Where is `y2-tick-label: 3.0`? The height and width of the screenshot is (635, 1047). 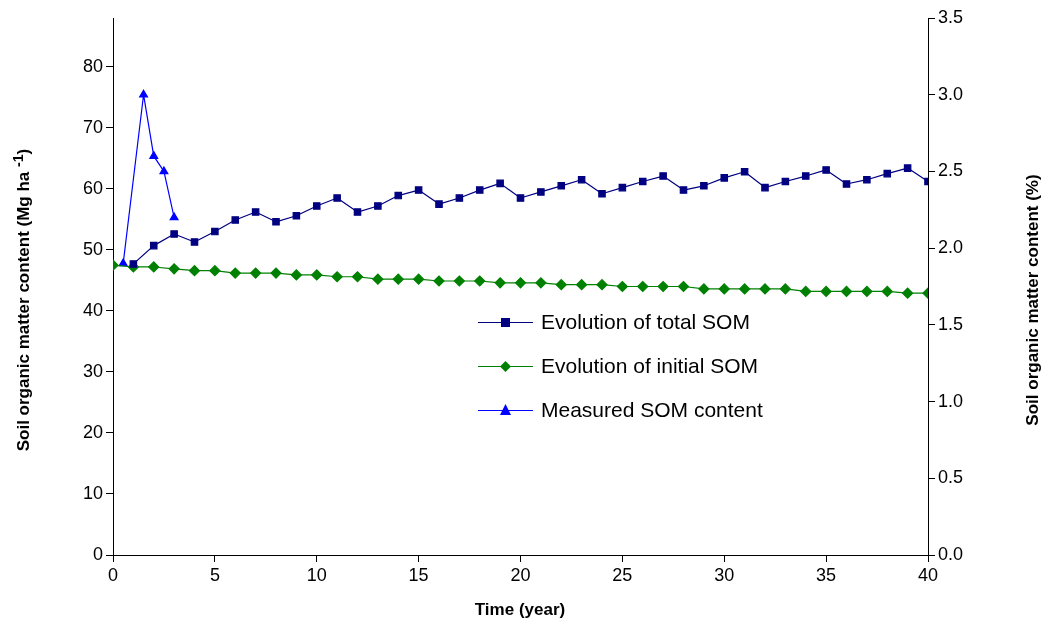 y2-tick-label: 3.0 is located at coordinates (951, 93).